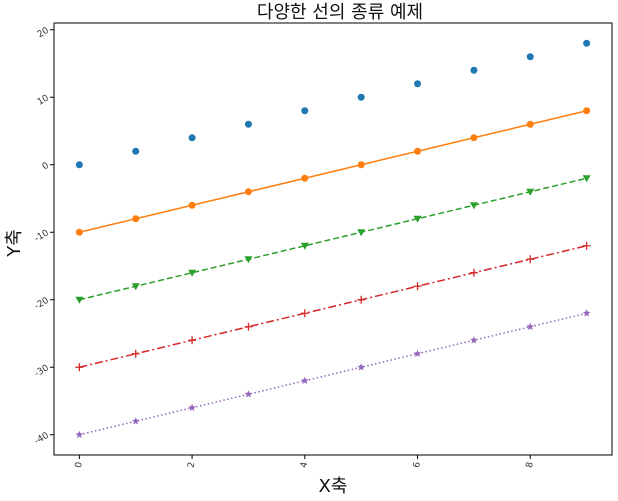 This screenshot has width=618, height=501. What do you see at coordinates (42, 371) in the screenshot?
I see `y-tick-label--30: -30` at bounding box center [42, 371].